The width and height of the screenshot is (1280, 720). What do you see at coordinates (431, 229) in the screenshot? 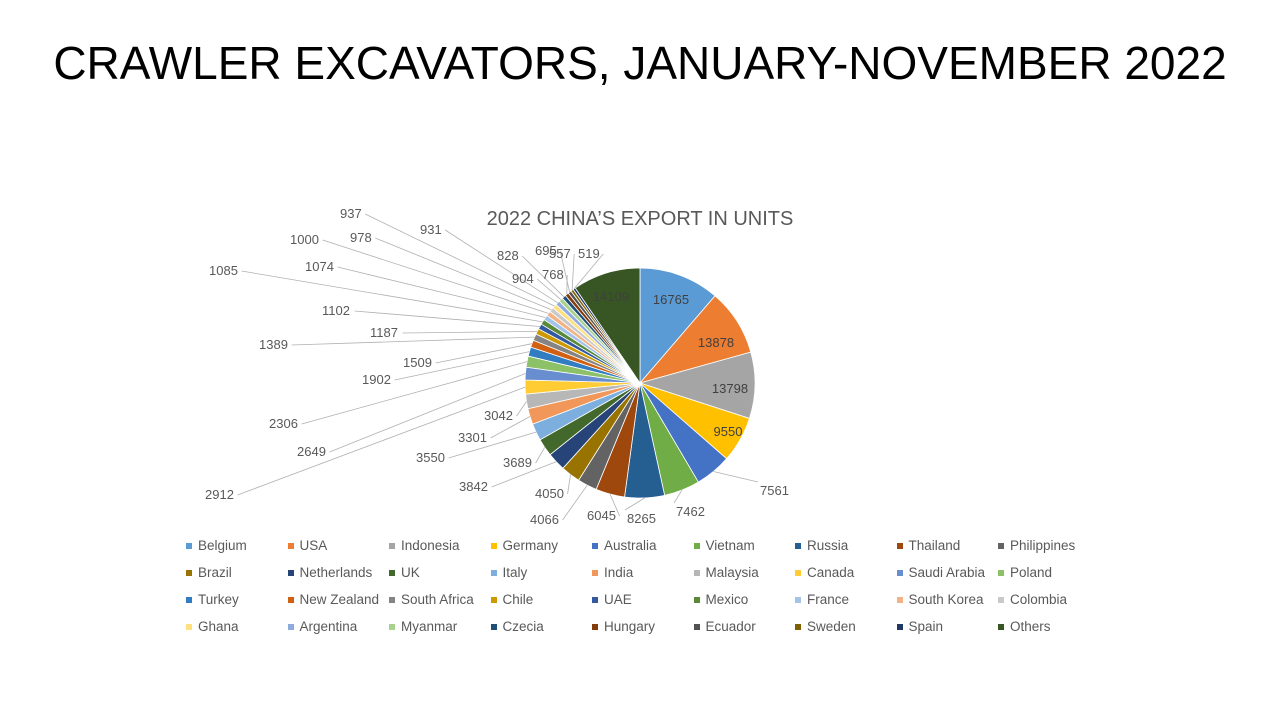
I see `data-label-argentina: 931` at bounding box center [431, 229].